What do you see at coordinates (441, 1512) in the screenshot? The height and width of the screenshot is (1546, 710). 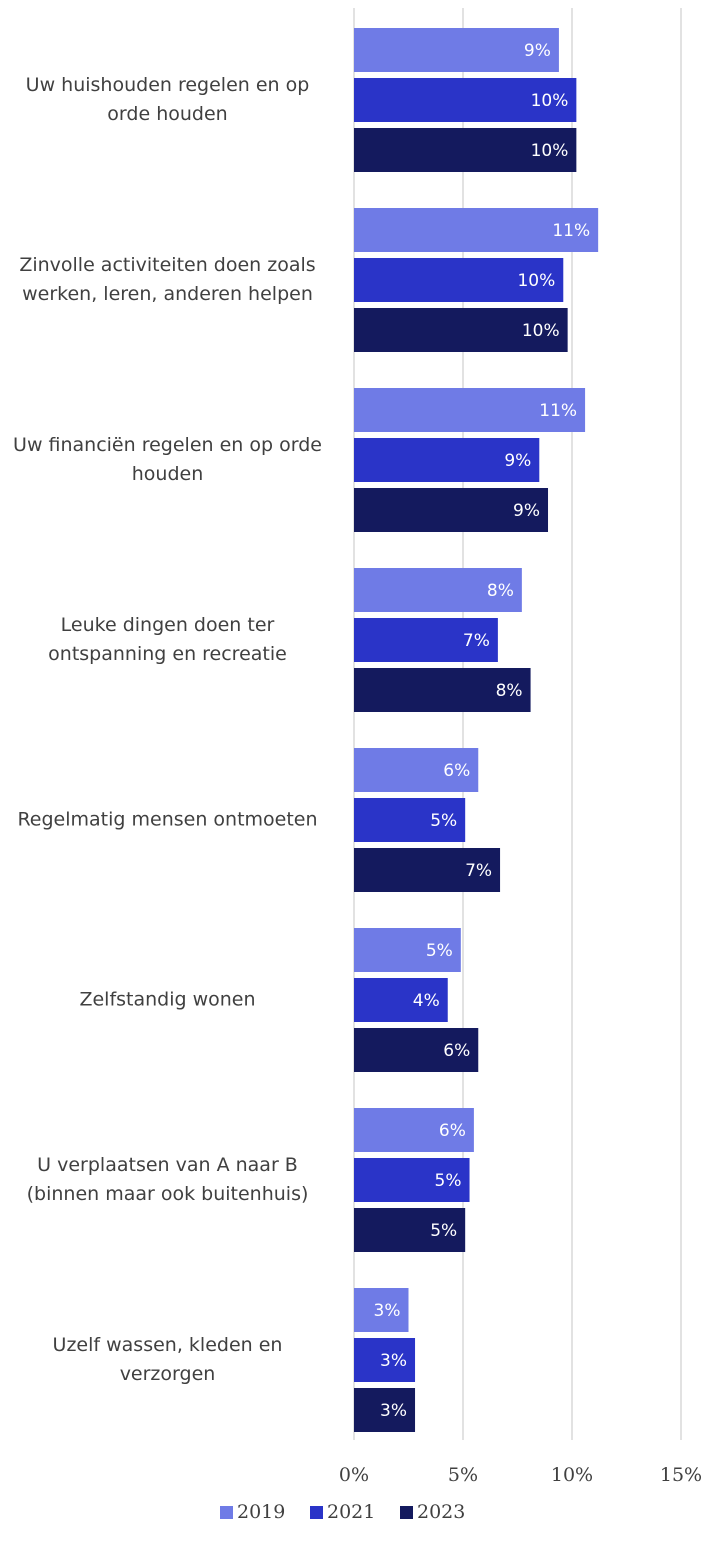 I see `legend-label: 2023` at bounding box center [441, 1512].